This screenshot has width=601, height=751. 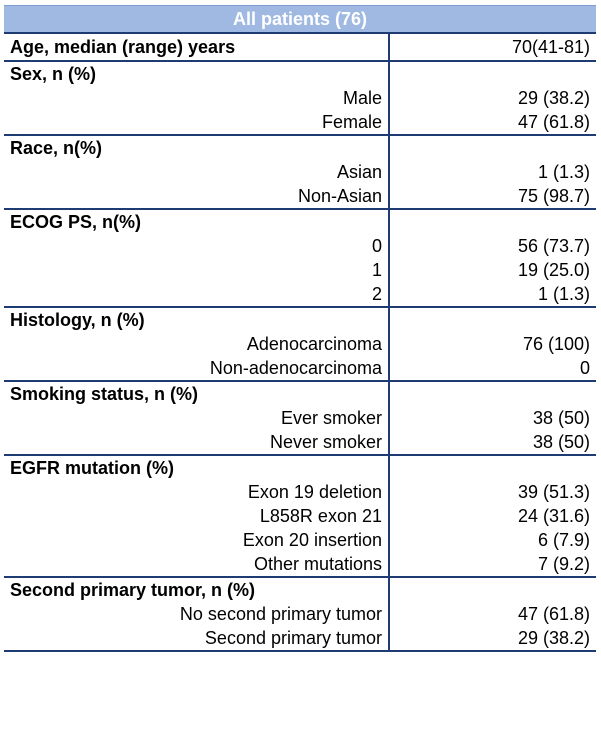 I want to click on row-label: L858R exon 21, so click(x=197, y=516).